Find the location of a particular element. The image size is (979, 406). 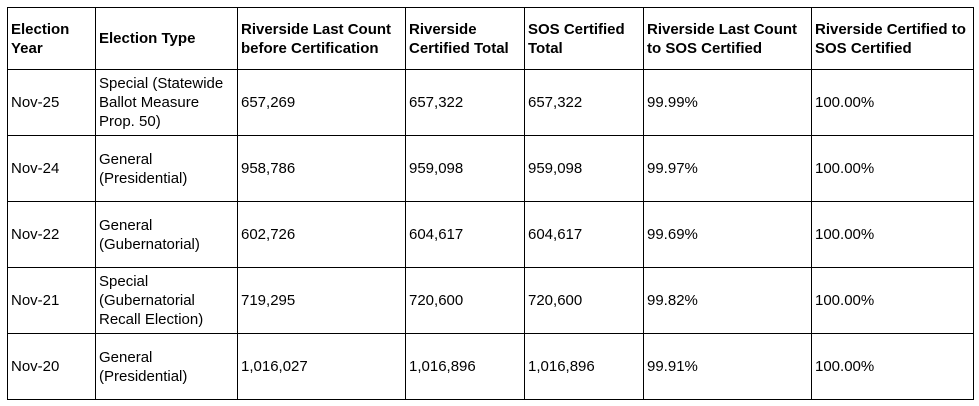

table-cell: 958,786 is located at coordinates (321, 168).